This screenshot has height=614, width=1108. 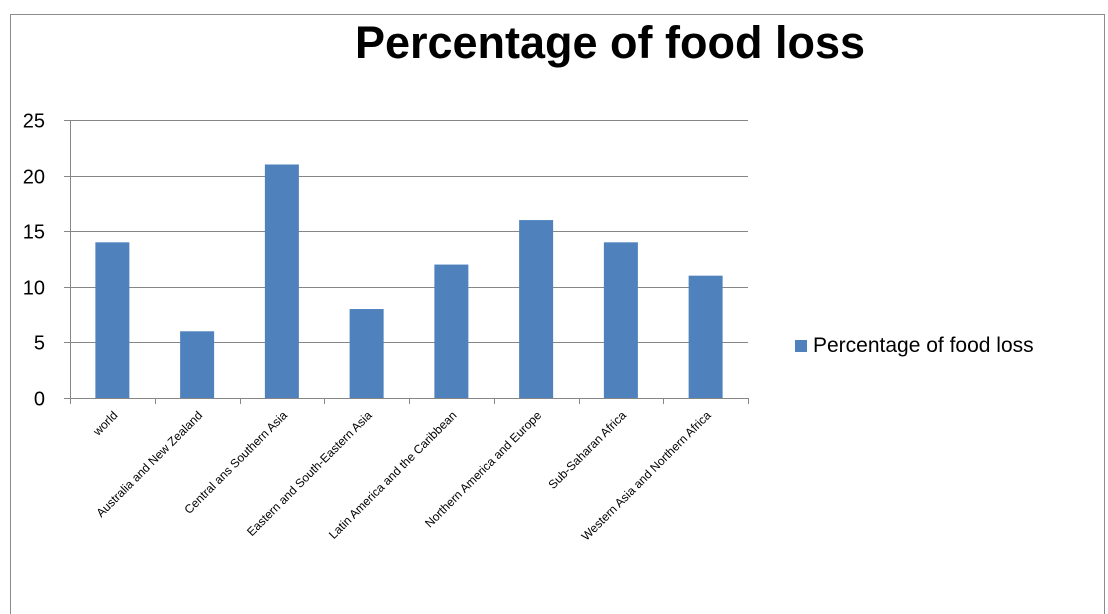 What do you see at coordinates (34, 261) in the screenshot?
I see `y-tick-labels: 0 5 10 15 20 25` at bounding box center [34, 261].